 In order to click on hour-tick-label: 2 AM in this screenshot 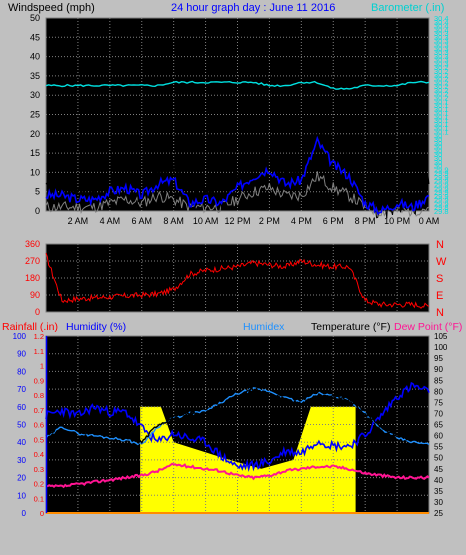, I will do `click(78, 221)`.